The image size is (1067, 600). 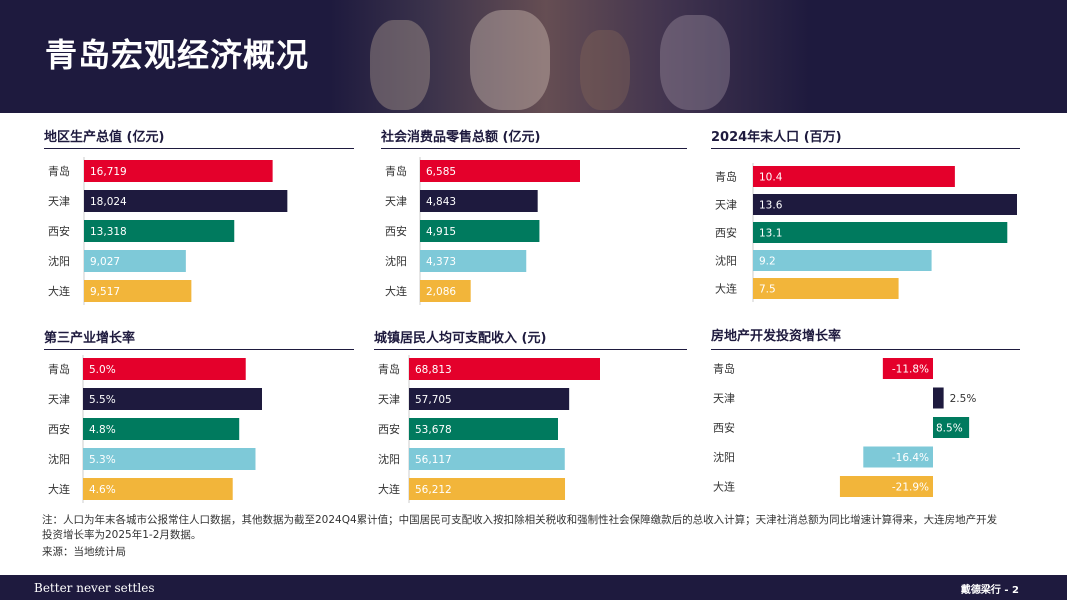 What do you see at coordinates (108, 232) in the screenshot?
I see `value-label-xian: 13,318` at bounding box center [108, 232].